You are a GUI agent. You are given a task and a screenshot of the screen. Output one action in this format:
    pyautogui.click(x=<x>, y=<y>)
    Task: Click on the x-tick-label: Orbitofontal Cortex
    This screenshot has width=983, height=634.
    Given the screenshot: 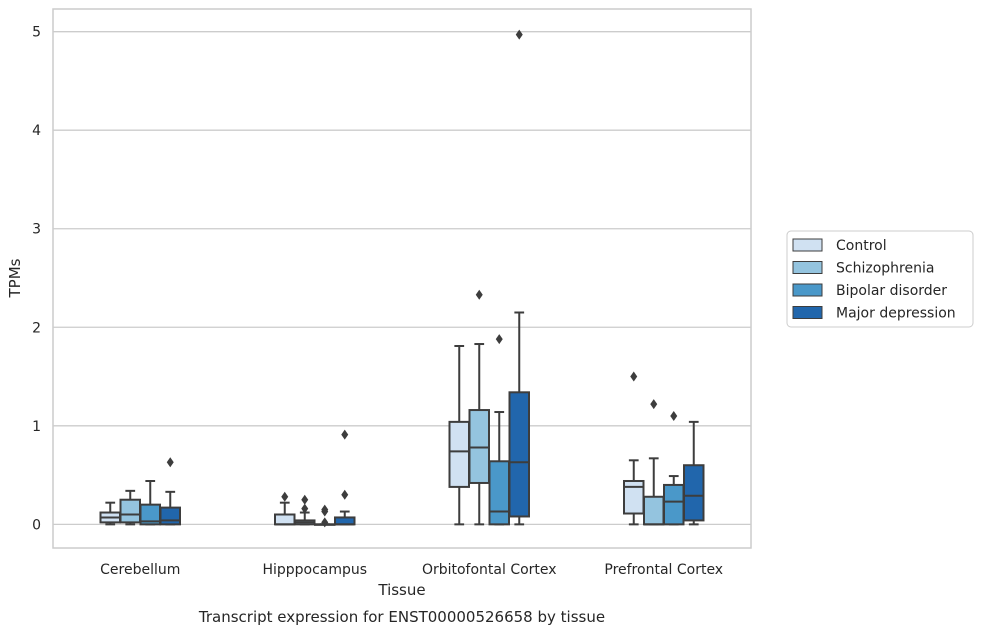 What is the action you would take?
    pyautogui.click(x=489, y=570)
    